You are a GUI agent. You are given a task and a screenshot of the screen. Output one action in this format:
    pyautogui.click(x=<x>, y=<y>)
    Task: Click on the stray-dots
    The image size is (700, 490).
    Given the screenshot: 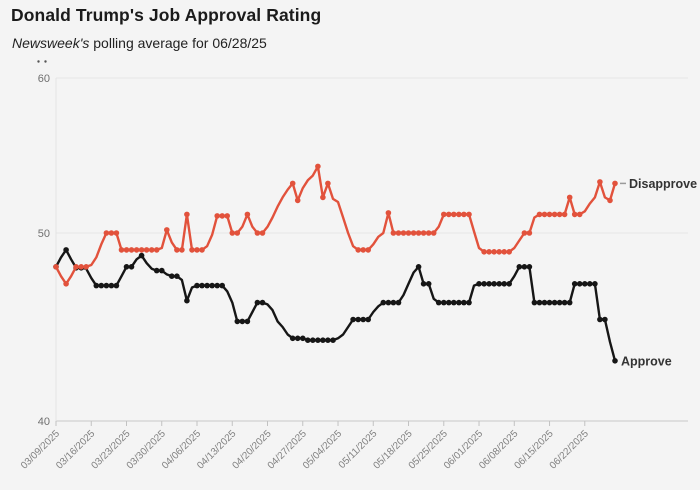 What is the action you would take?
    pyautogui.click(x=42, y=61)
    